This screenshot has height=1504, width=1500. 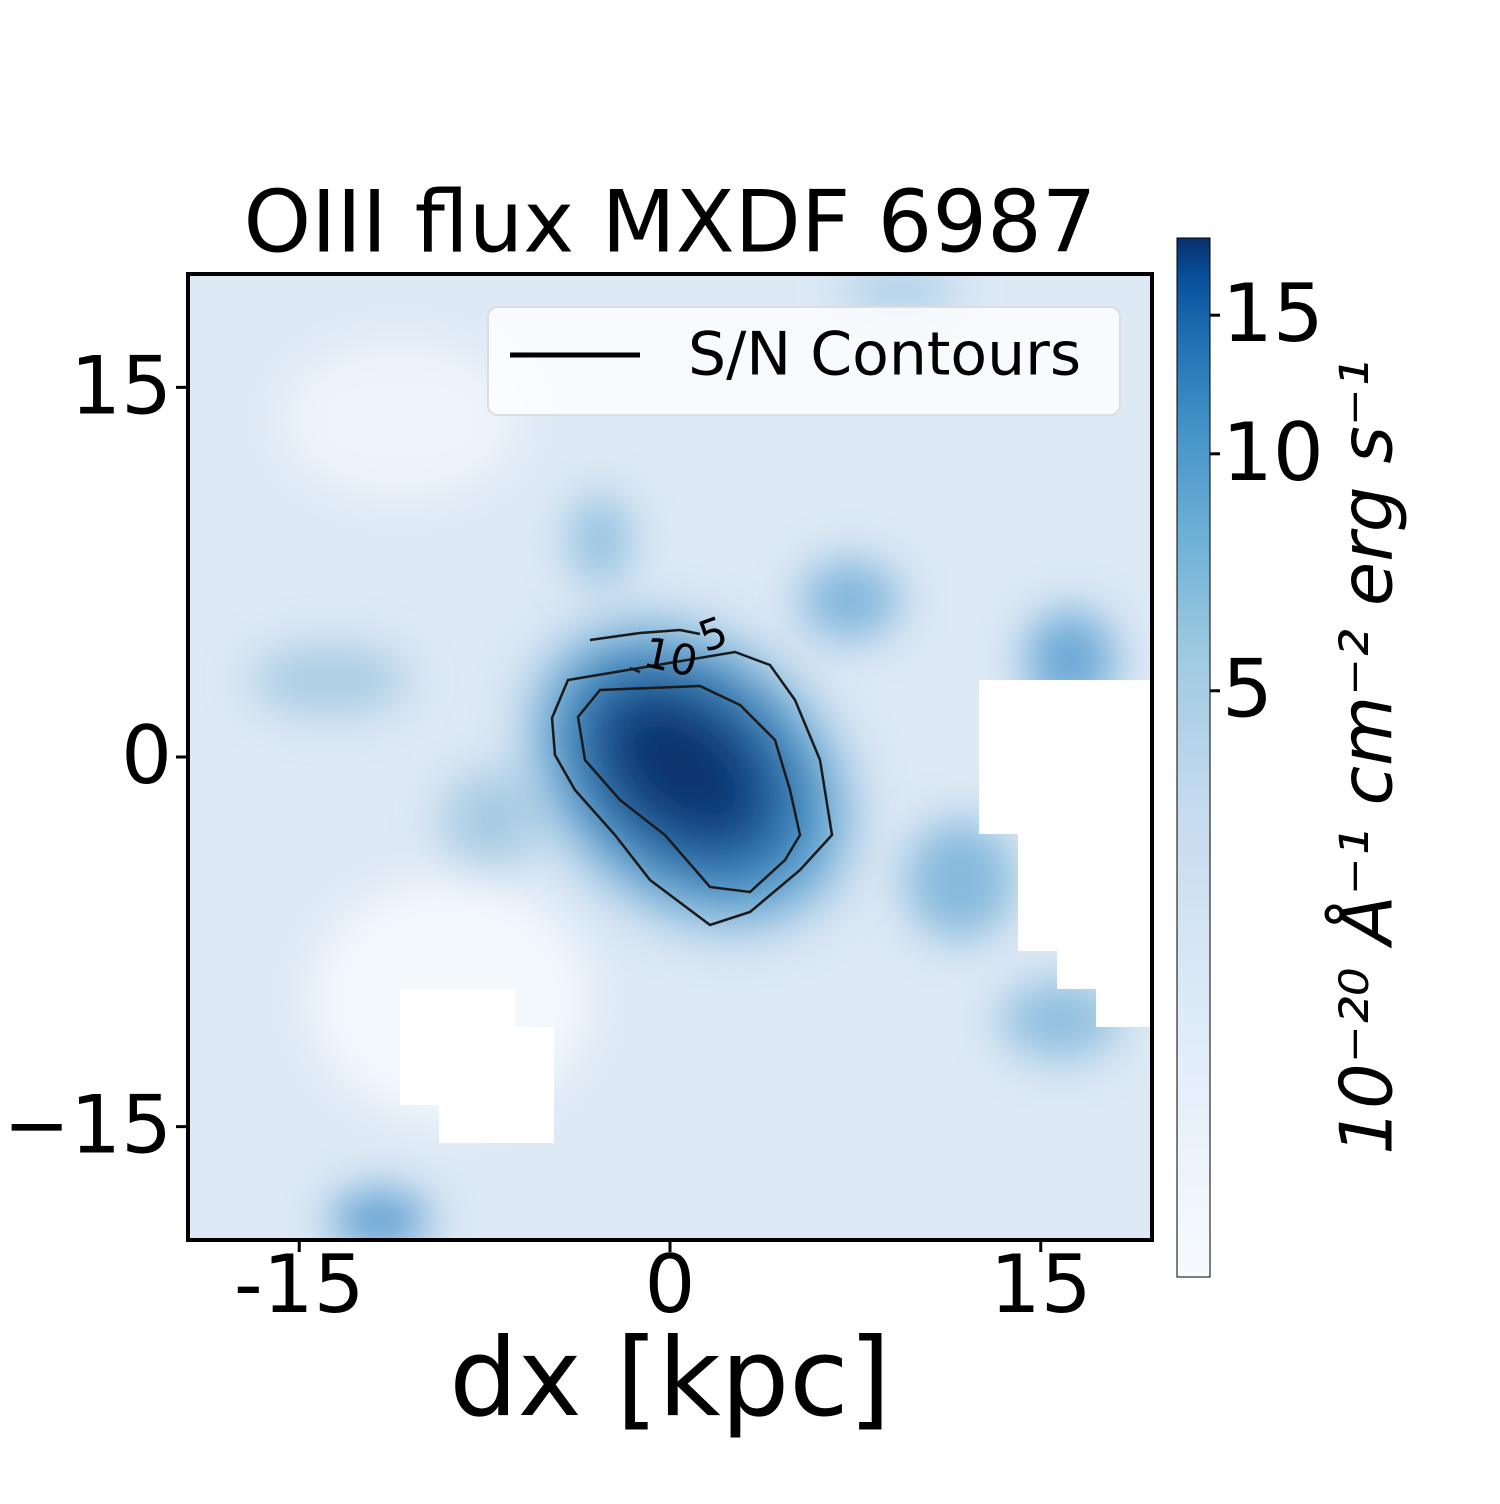 What do you see at coordinates (299, 1284) in the screenshot?
I see `x-tick-label: -15` at bounding box center [299, 1284].